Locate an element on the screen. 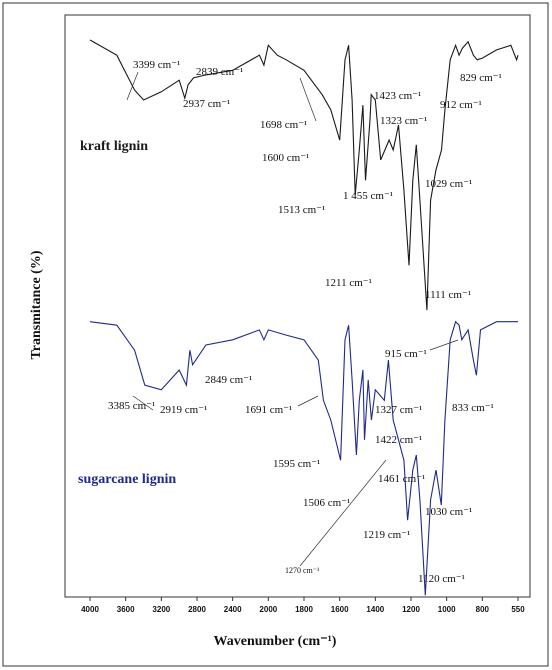 The image size is (552, 670). x-tick-label: 1200 is located at coordinates (411, 609).